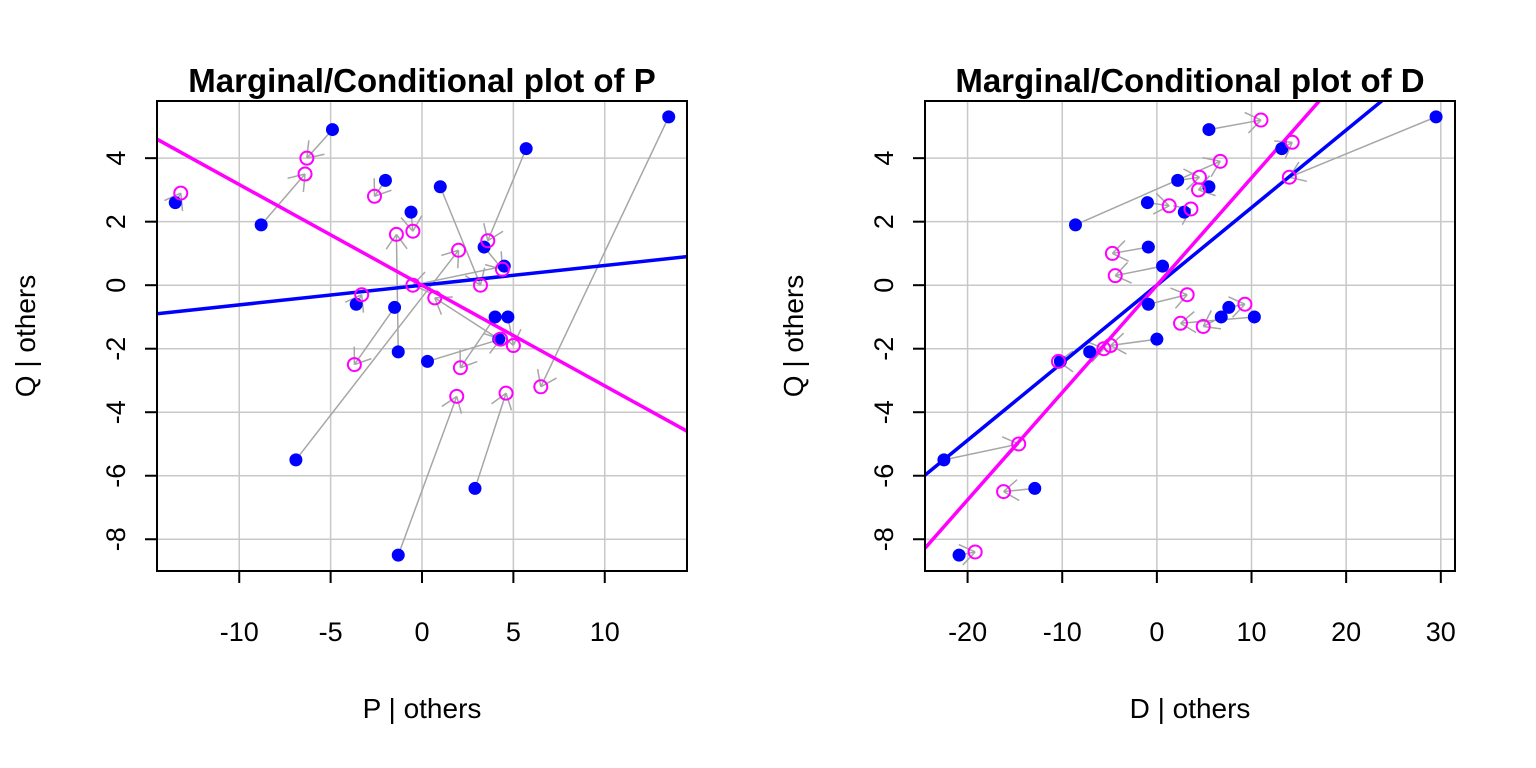 This screenshot has height=768, width=1536. What do you see at coordinates (884, 412) in the screenshot?
I see `y-tick-label: -4` at bounding box center [884, 412].